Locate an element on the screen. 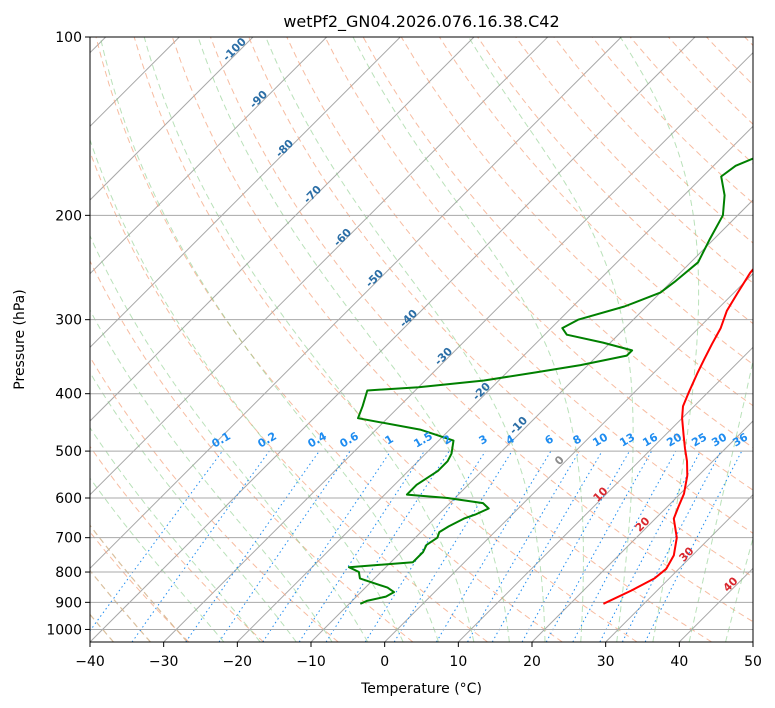  moist-adiabat-label: 30 is located at coordinates (687, 554).